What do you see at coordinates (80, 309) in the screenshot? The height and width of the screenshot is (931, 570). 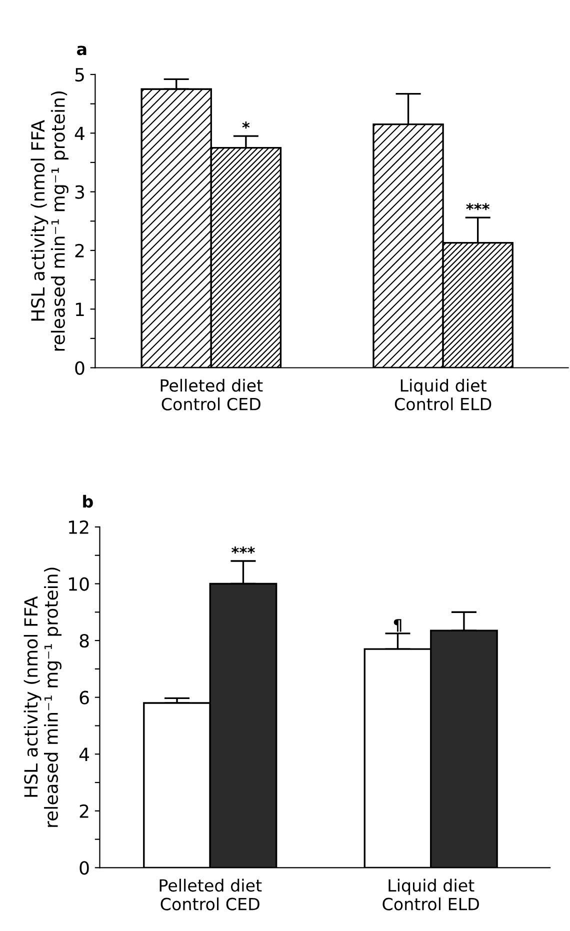 I see `y-tick-label: 1` at bounding box center [80, 309].